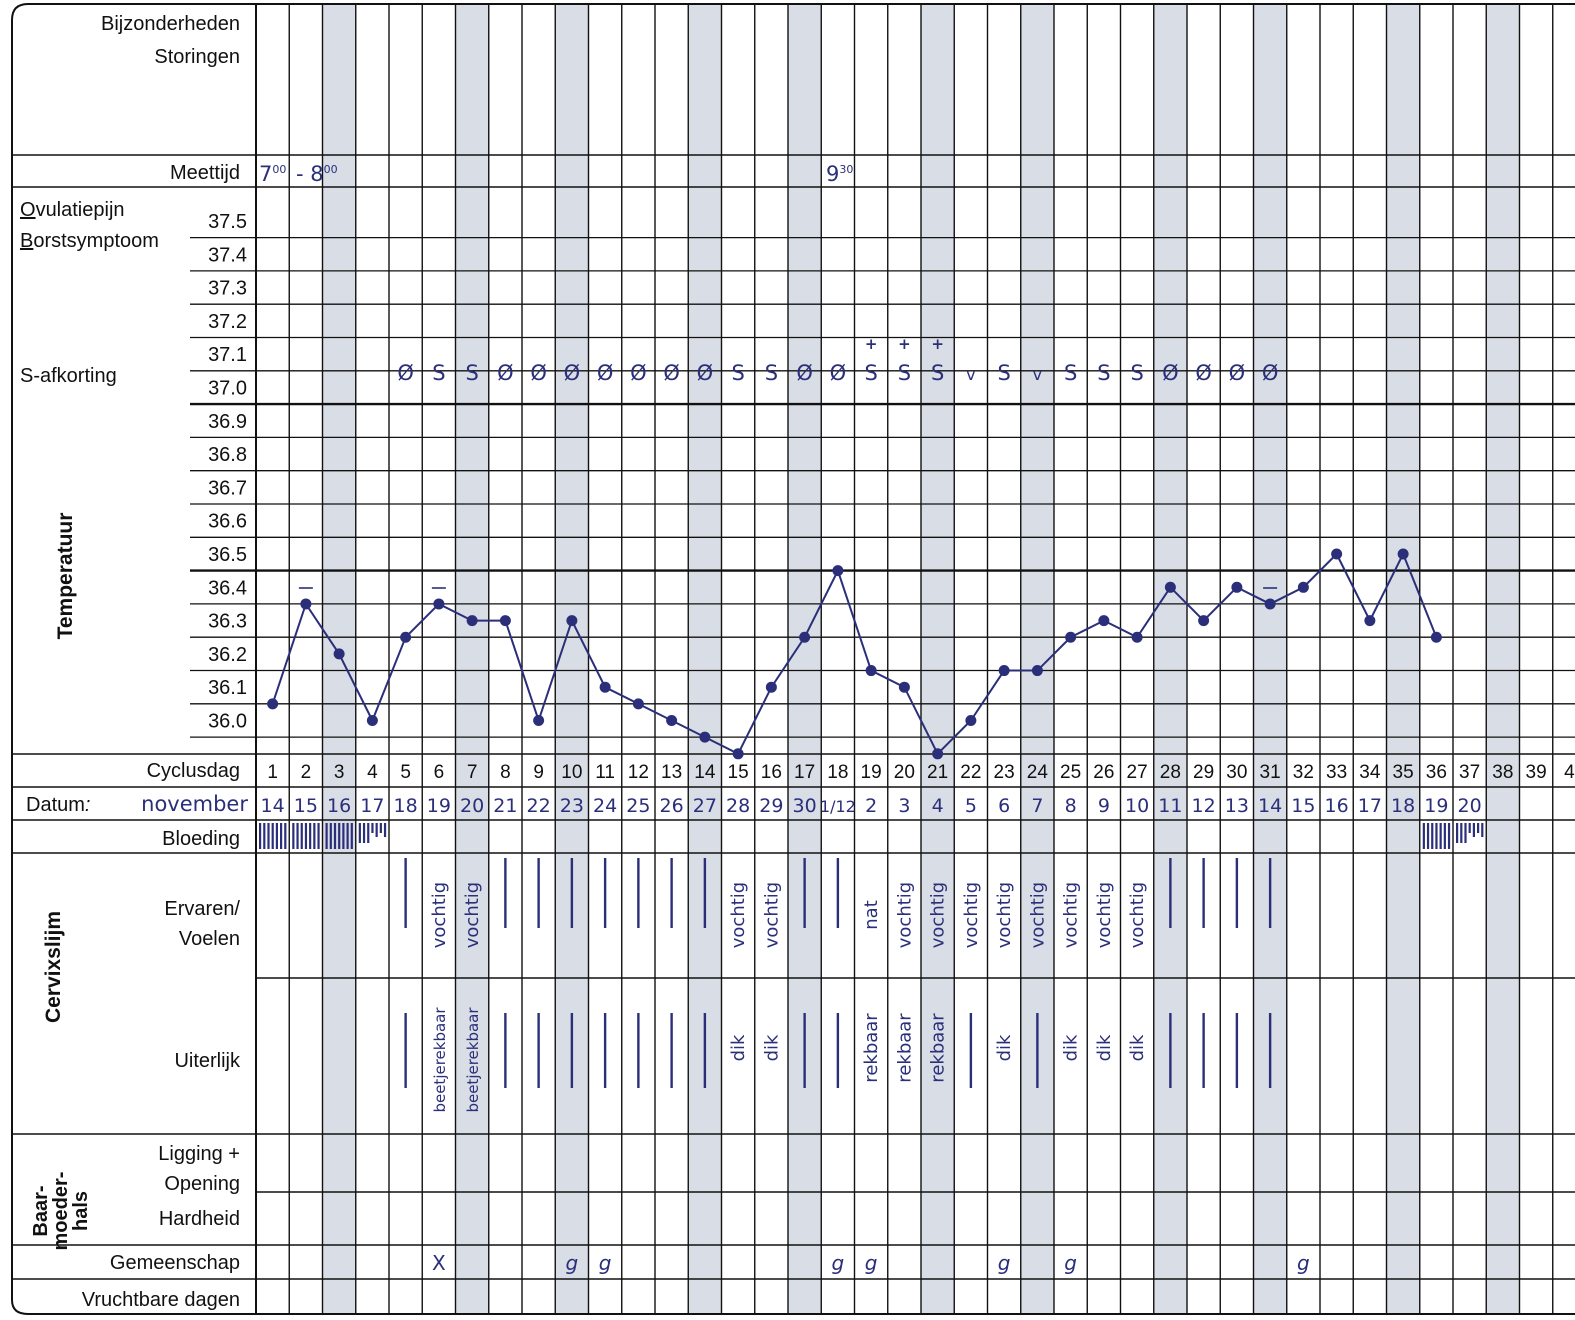  Describe the element at coordinates (65, 576) in the screenshot. I see `label-temperatuur: Temperatuur` at that location.